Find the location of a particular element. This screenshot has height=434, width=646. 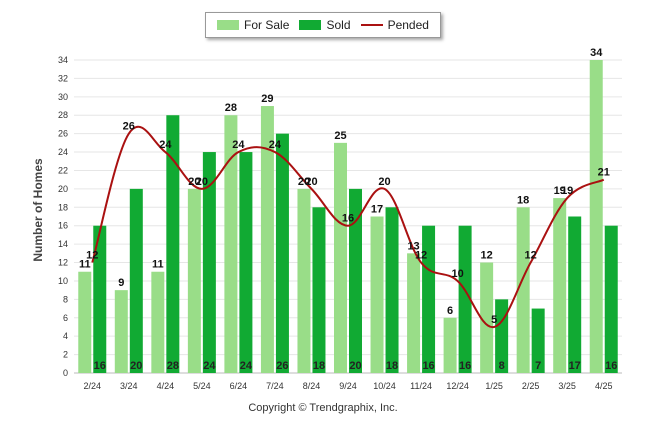

x-tick-label: 3/25 is located at coordinates (567, 386).